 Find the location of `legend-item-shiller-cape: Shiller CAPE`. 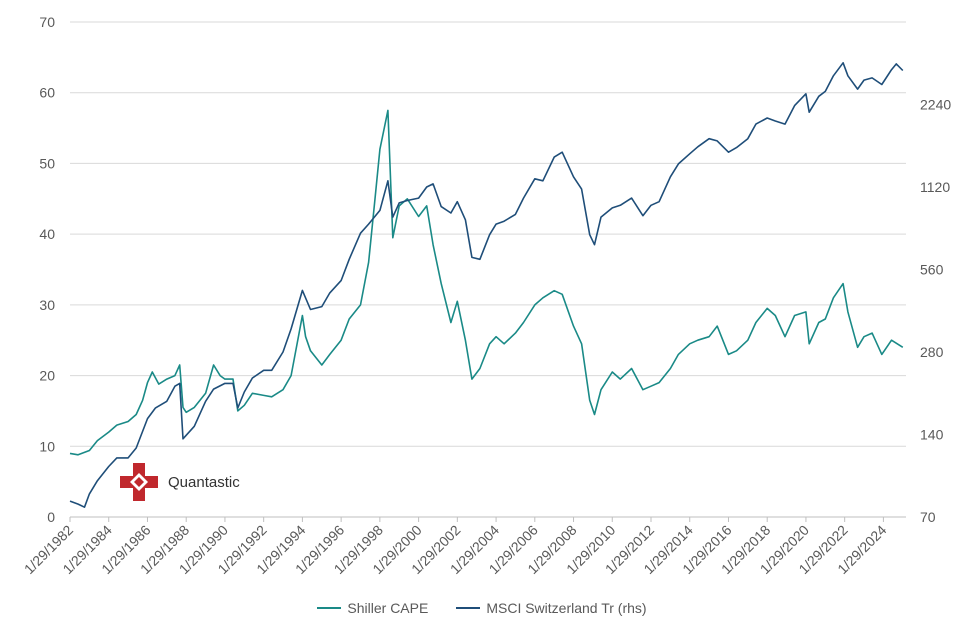

legend-item-shiller-cape: Shiller CAPE is located at coordinates (372, 608).